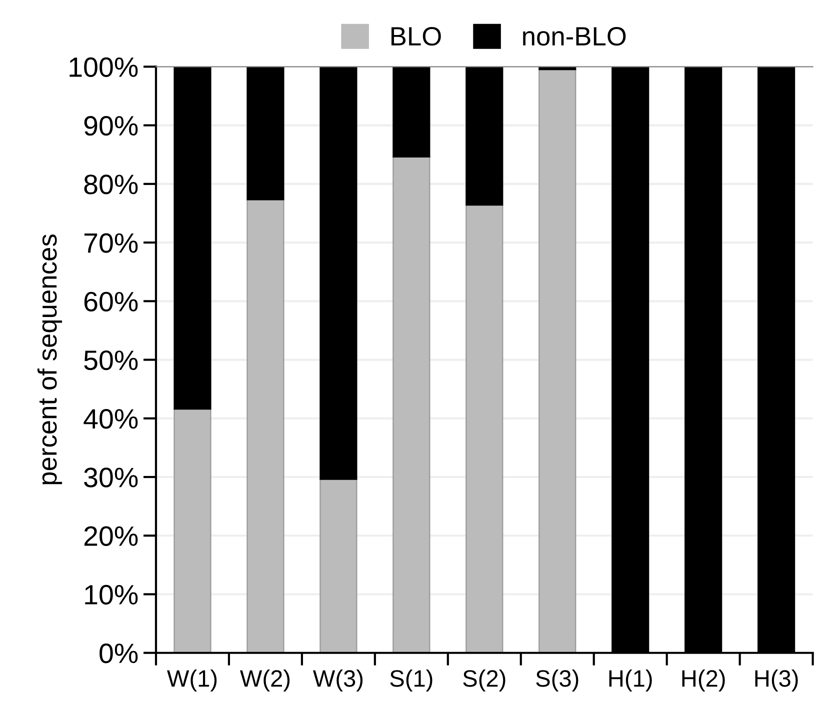  Describe the element at coordinates (265, 681) in the screenshot. I see `x-tick-label: W(2)` at that location.